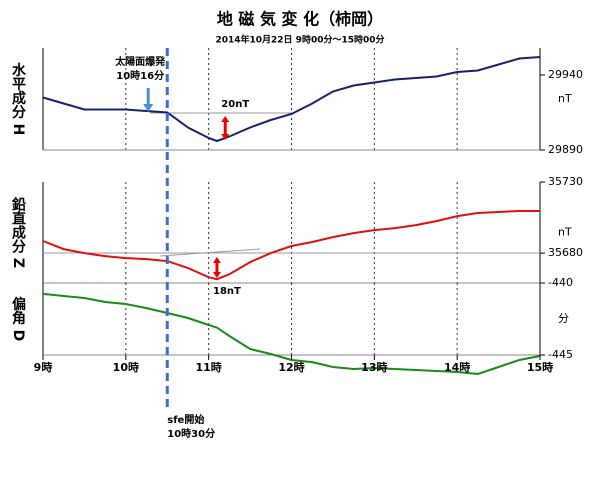 This screenshot has width=593, height=484. Describe the element at coordinates (140, 61) in the screenshot. I see `annotation: 太陽面爆発` at that location.